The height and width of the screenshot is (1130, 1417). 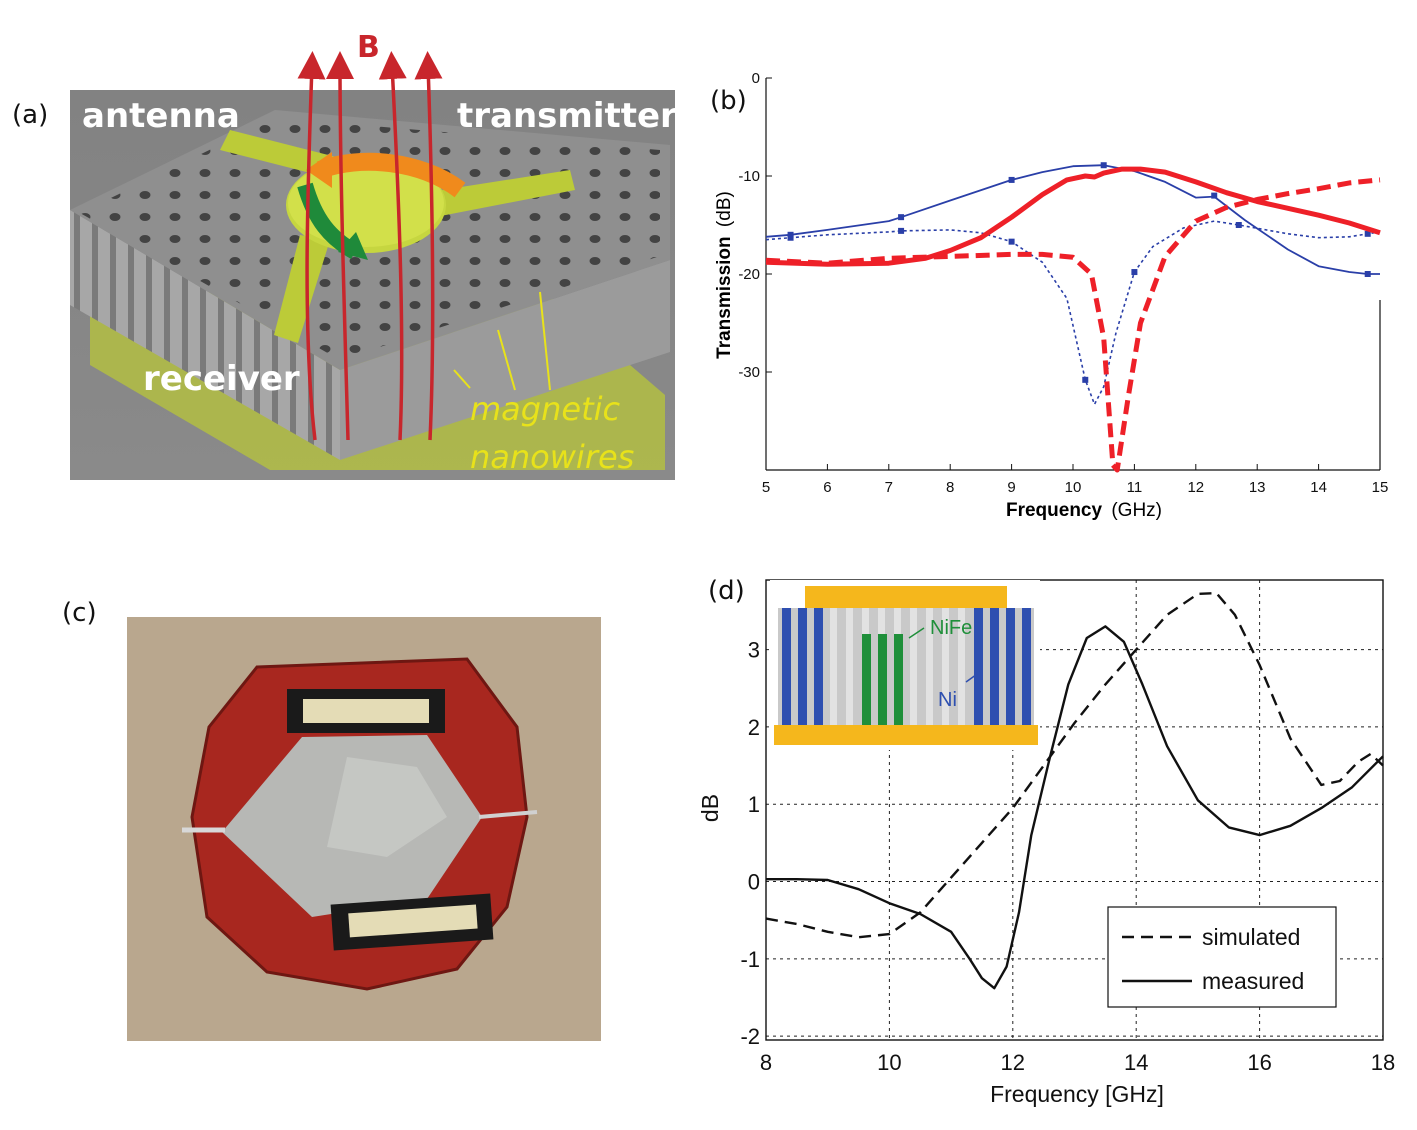 I want to click on panel-b-xlabel: Frequency (GHz), so click(x=1084, y=510).